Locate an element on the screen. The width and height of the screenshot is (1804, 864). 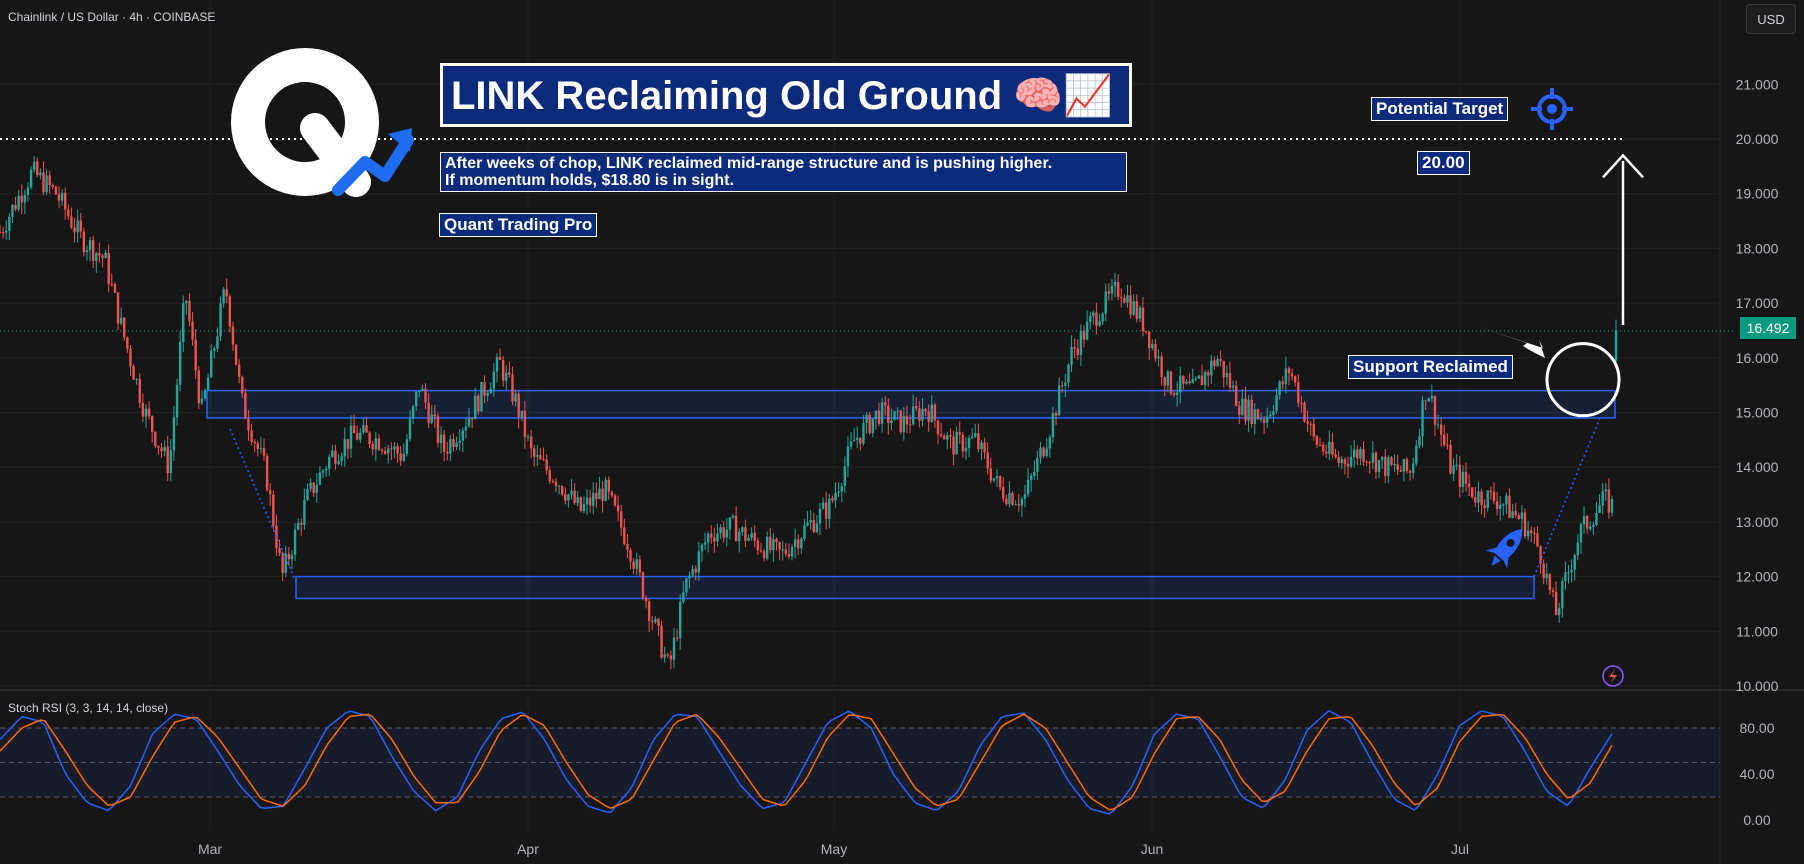
symbol-title: Chainlink / US Dollar · 4h · COINBASE is located at coordinates (112, 17).